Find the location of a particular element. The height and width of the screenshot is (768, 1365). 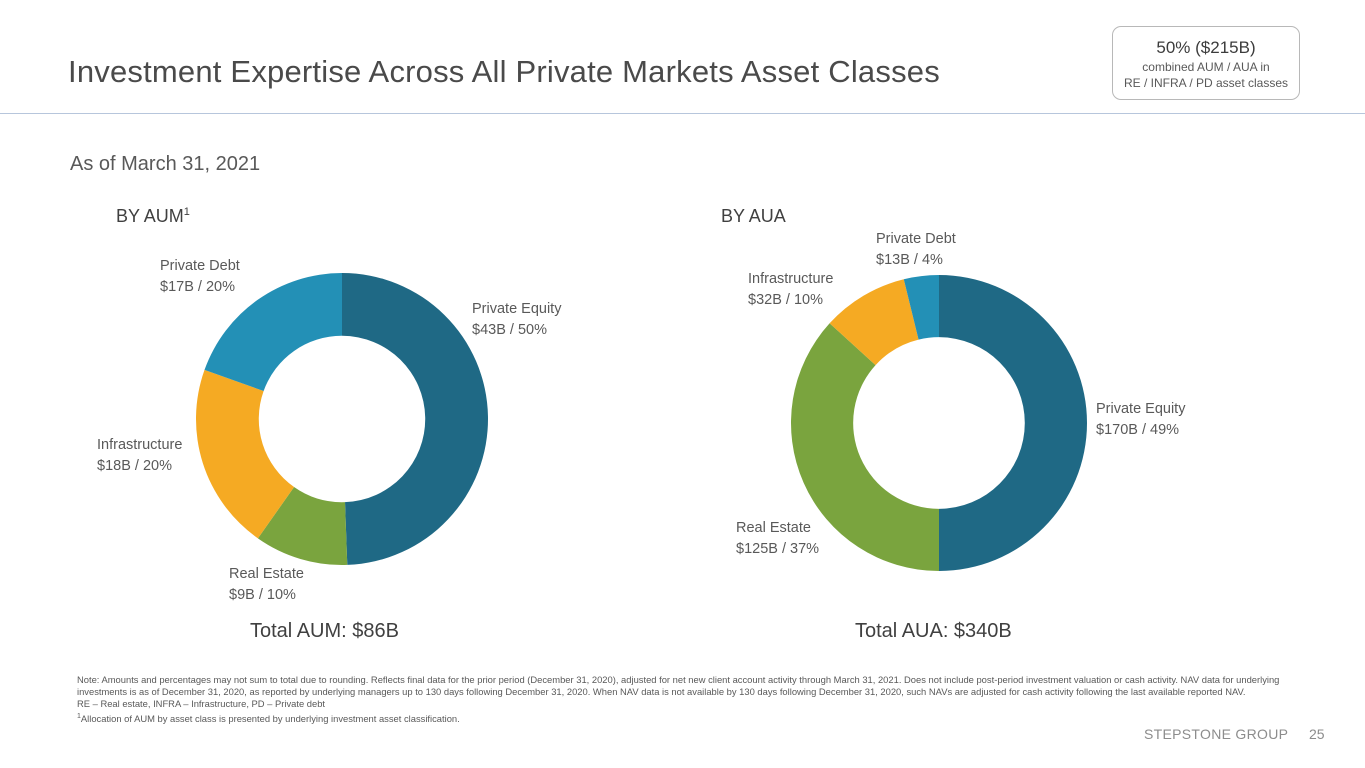

aua-label-private-equity: Private Equity $170B / 49% is located at coordinates (1140, 420).